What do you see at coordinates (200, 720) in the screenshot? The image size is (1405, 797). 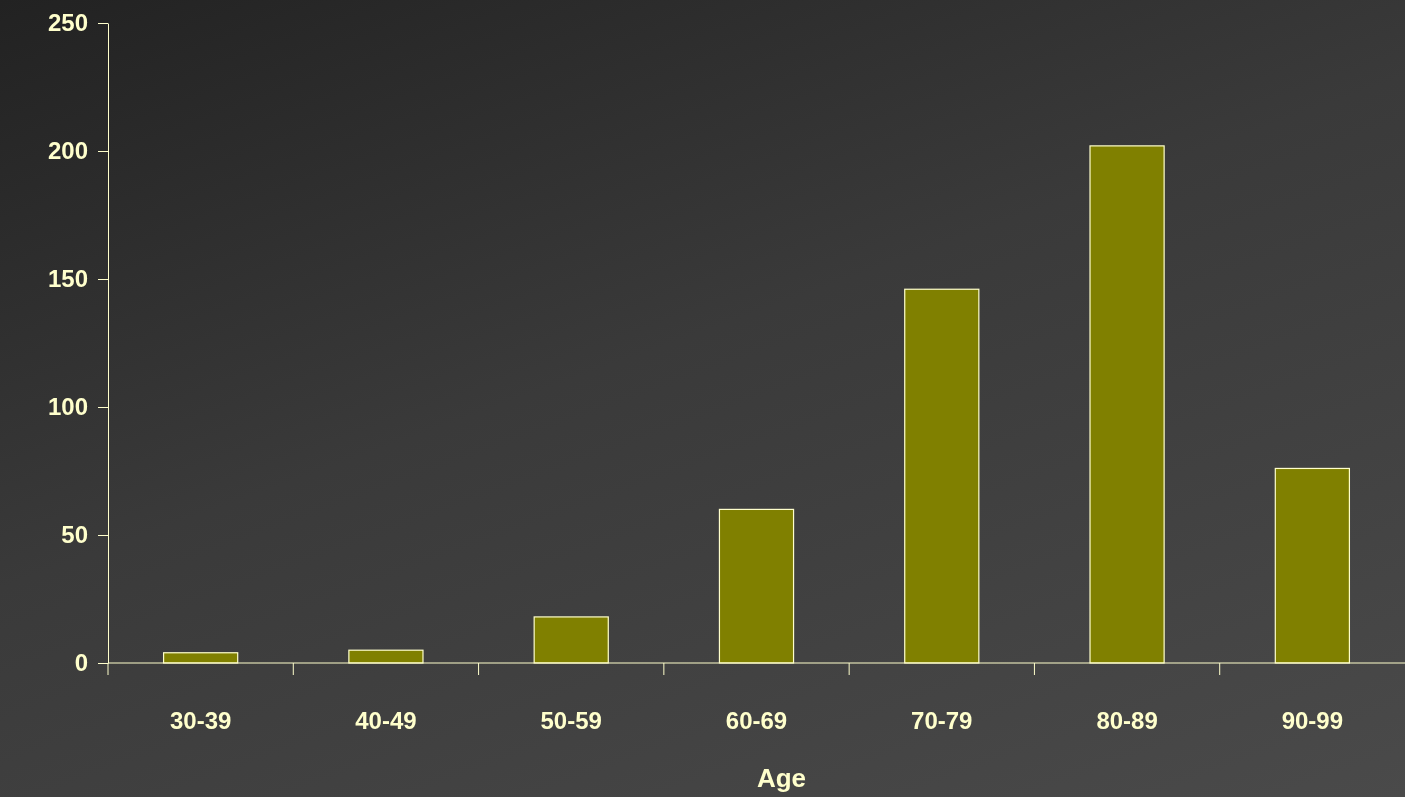 I see `x-tick-label: 30-39` at bounding box center [200, 720].